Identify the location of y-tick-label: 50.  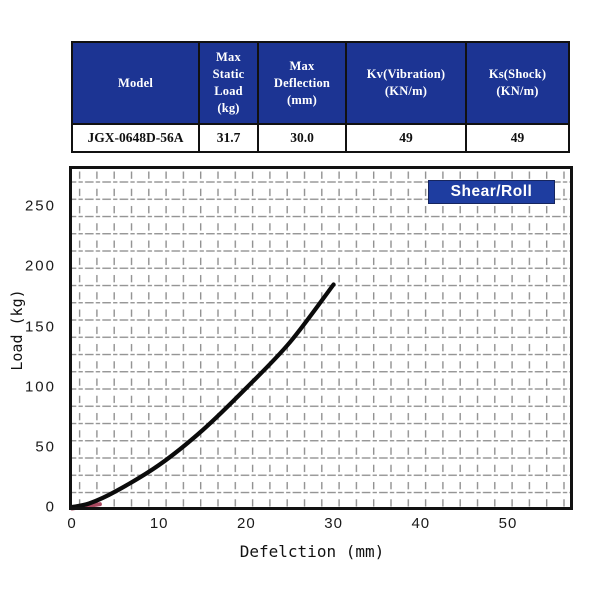
(45, 447).